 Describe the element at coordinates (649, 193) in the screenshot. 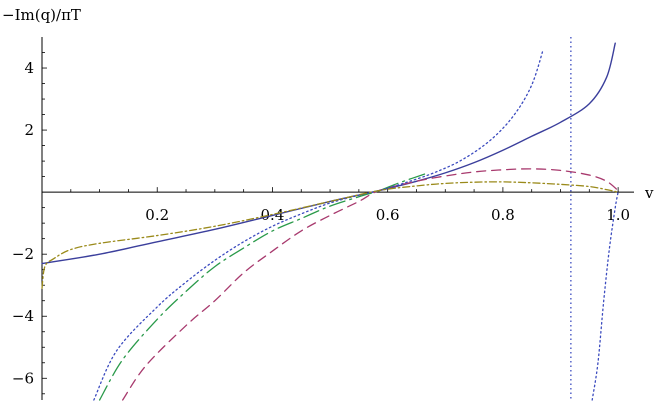

I see `x-axis-label: v` at that location.